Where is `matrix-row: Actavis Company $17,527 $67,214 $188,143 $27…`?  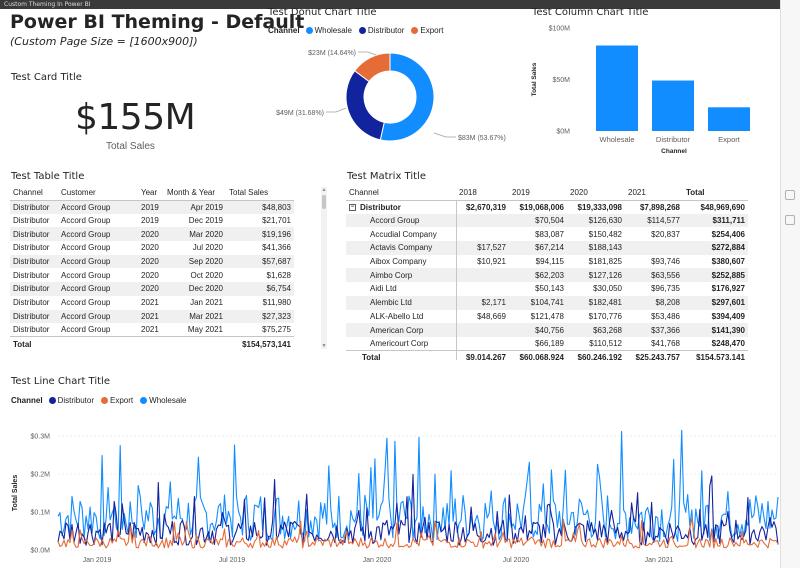 matrix-row: Actavis Company $17,527 $67,214 $188,143 $27… is located at coordinates (547, 248).